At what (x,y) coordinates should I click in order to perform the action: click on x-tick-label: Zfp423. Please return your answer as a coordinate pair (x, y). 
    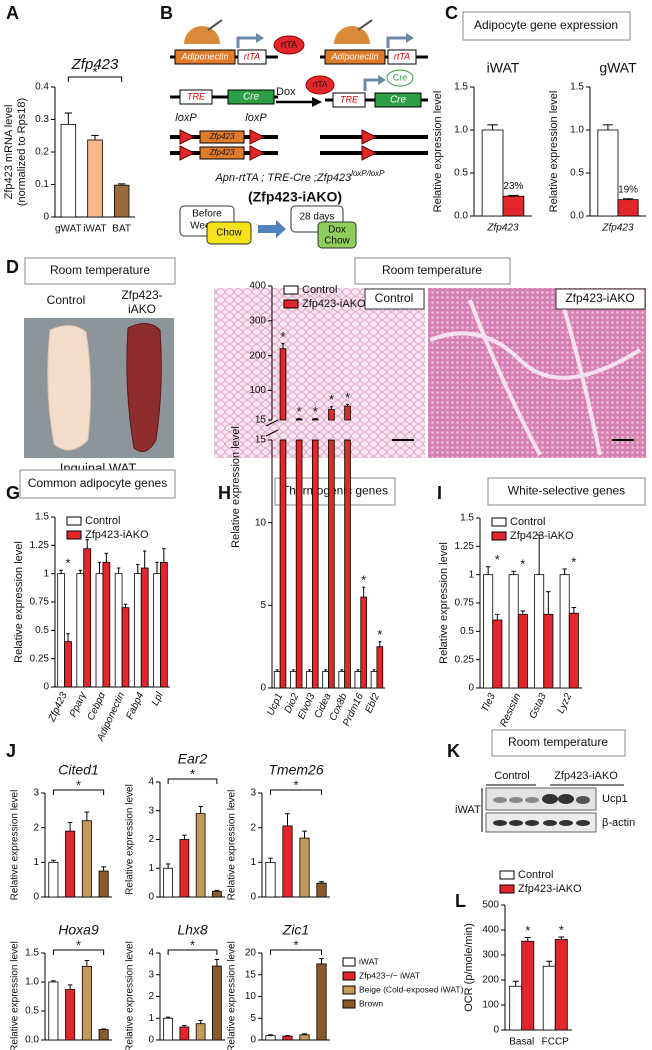
    Looking at the image, I should click on (58, 707).